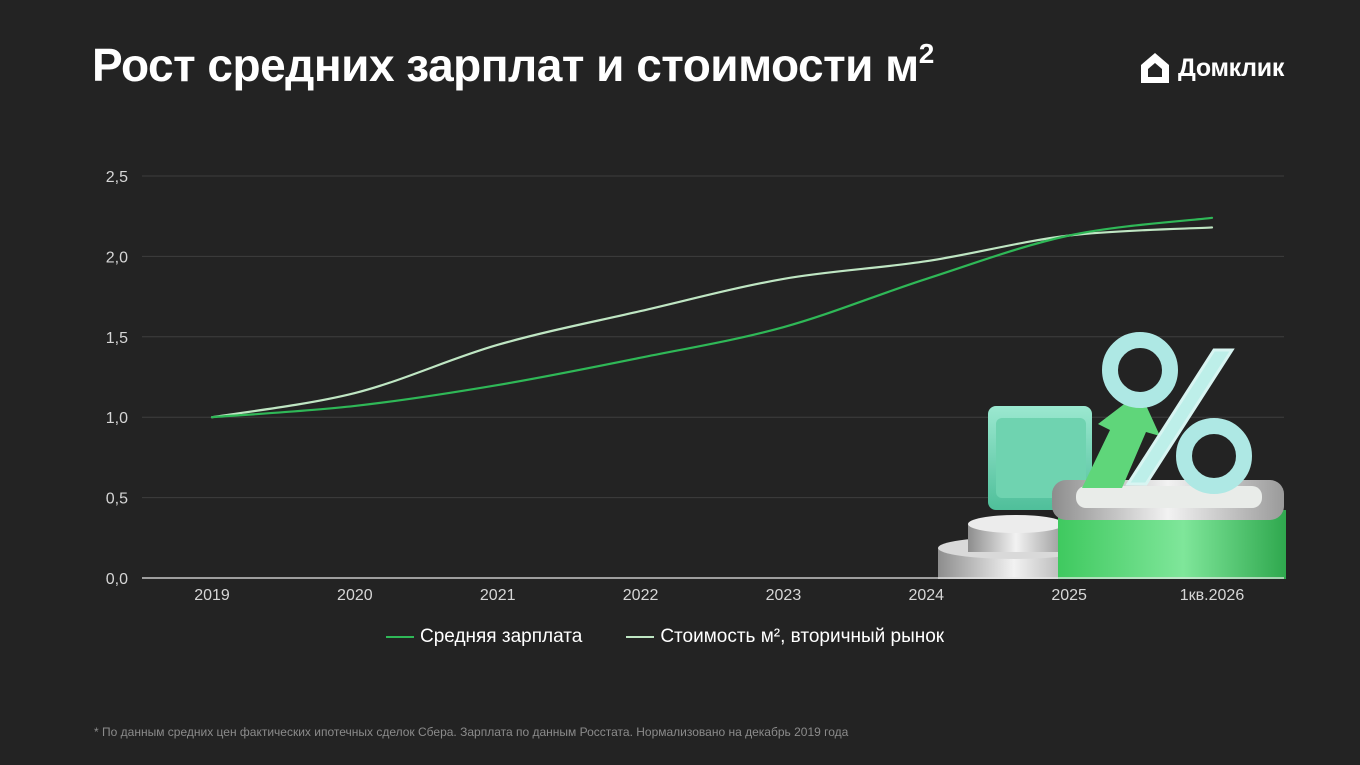  Describe the element at coordinates (802, 636) in the screenshot. I see `legend-label-price: Стоимость м², вторичный рынок` at that location.